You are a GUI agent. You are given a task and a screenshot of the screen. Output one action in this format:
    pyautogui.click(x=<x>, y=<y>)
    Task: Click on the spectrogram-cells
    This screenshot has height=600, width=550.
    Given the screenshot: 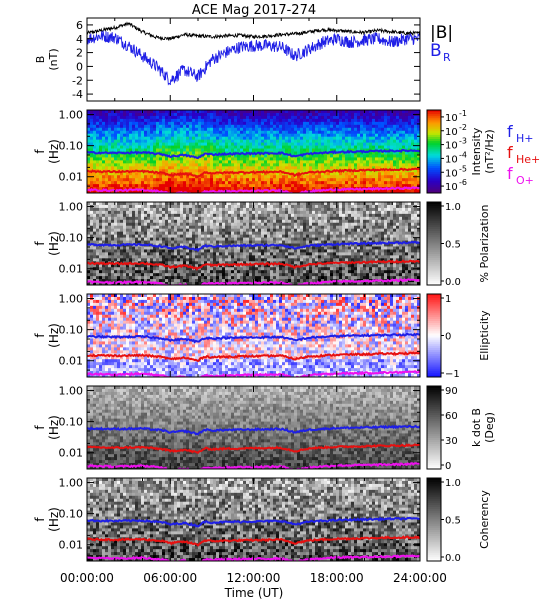 What is the action you would take?
    pyautogui.click(x=254, y=152)
    